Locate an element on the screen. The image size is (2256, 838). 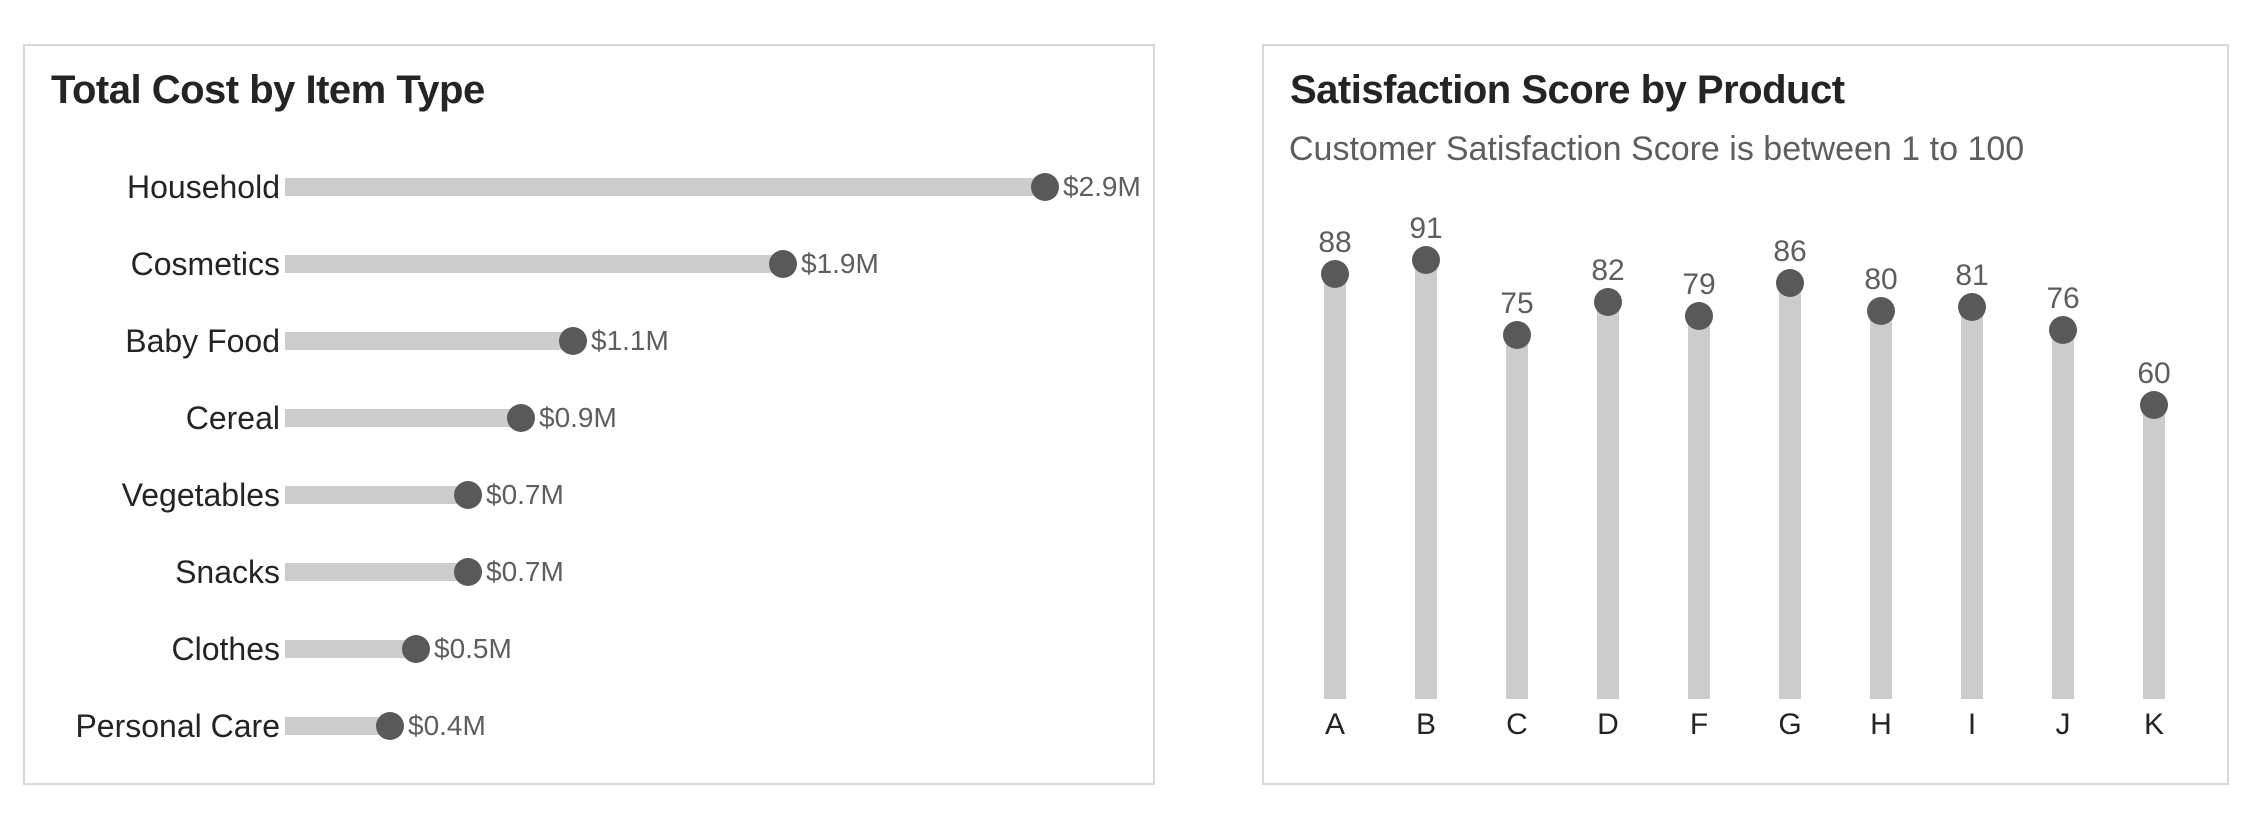
value-label: 80 is located at coordinates (1881, 279).